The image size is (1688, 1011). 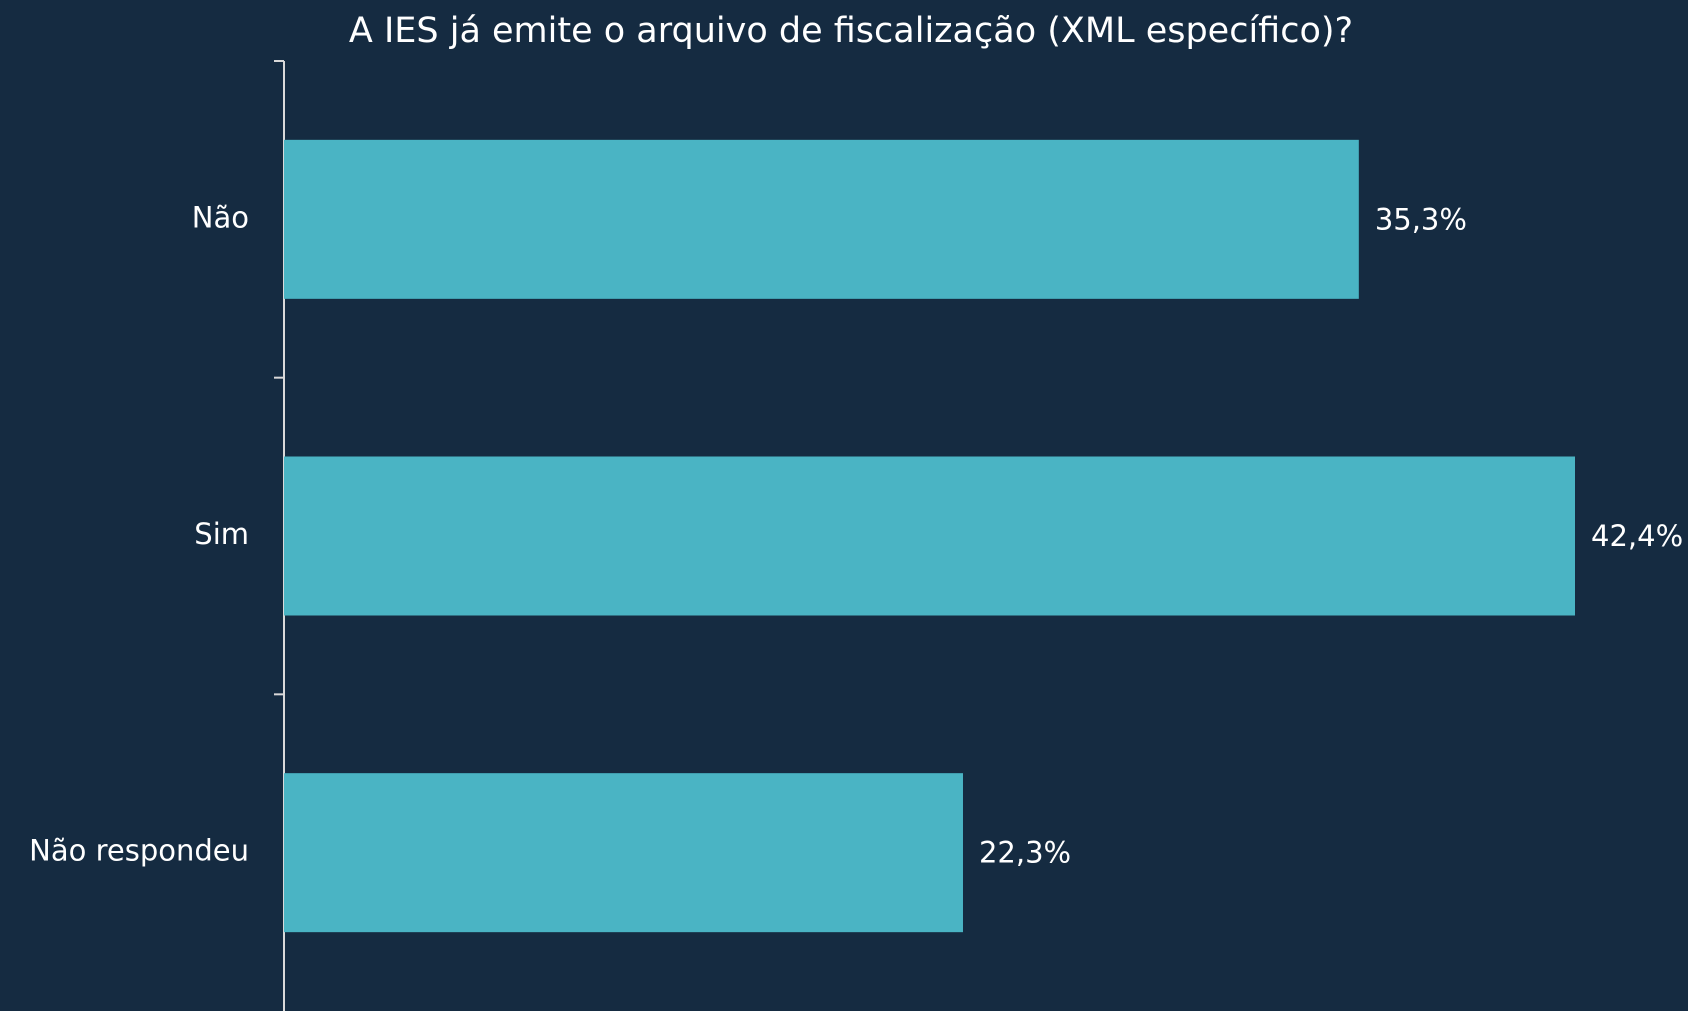 I want to click on data-label: 22,3%, so click(x=1025, y=853).